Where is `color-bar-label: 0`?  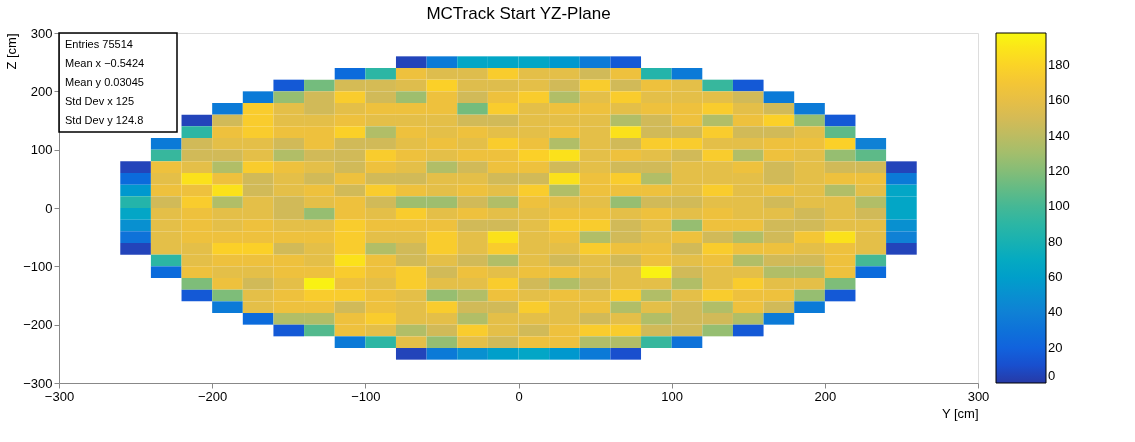 color-bar-label: 0 is located at coordinates (1052, 375).